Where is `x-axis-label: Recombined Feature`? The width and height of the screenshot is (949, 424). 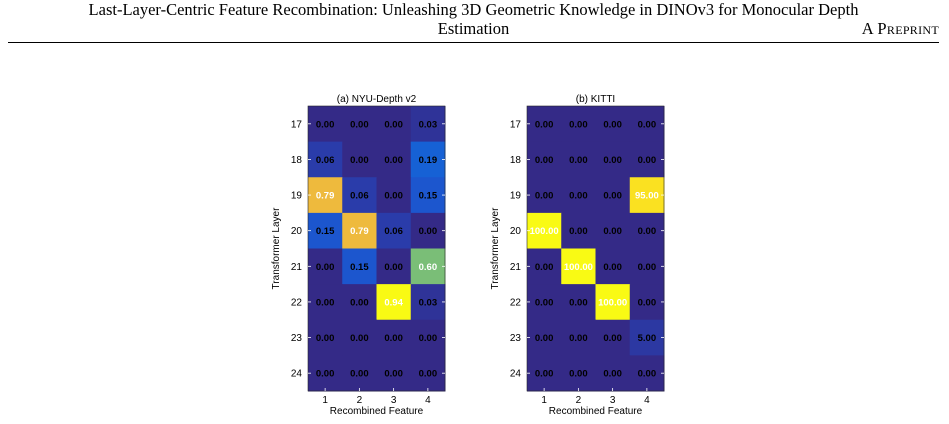
x-axis-label: Recombined Feature is located at coordinates (377, 411).